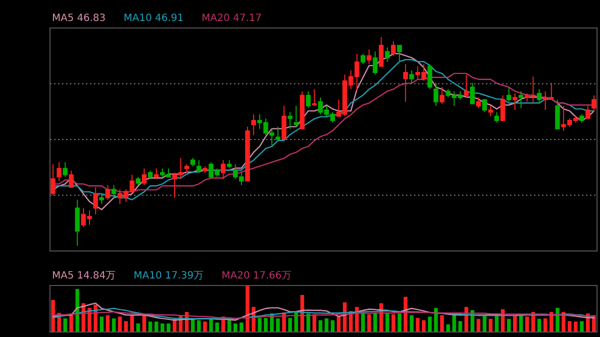  Describe the element at coordinates (84, 276) in the screenshot. I see `text: MA5 14.84万` at that location.